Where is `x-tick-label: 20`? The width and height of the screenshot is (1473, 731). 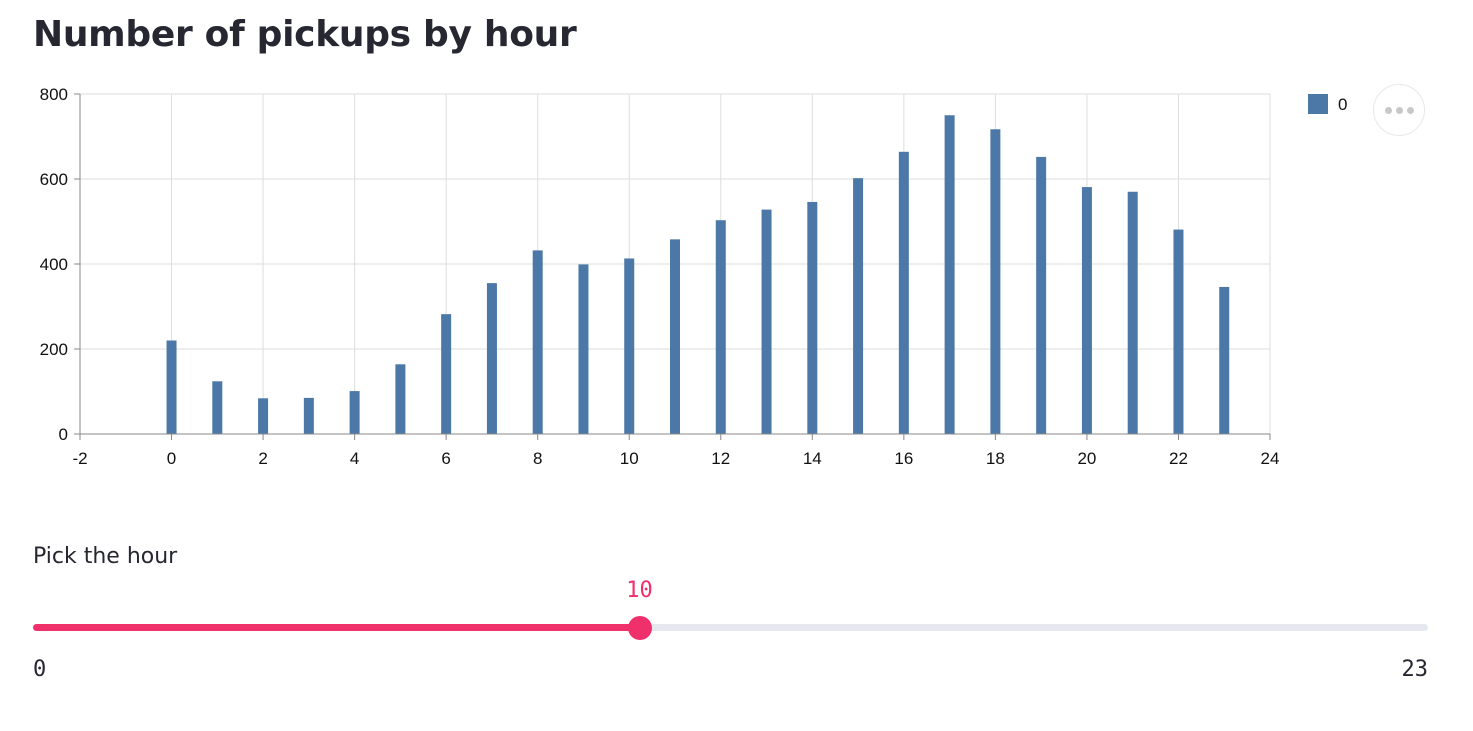
x-tick-label: 20 is located at coordinates (1086, 458).